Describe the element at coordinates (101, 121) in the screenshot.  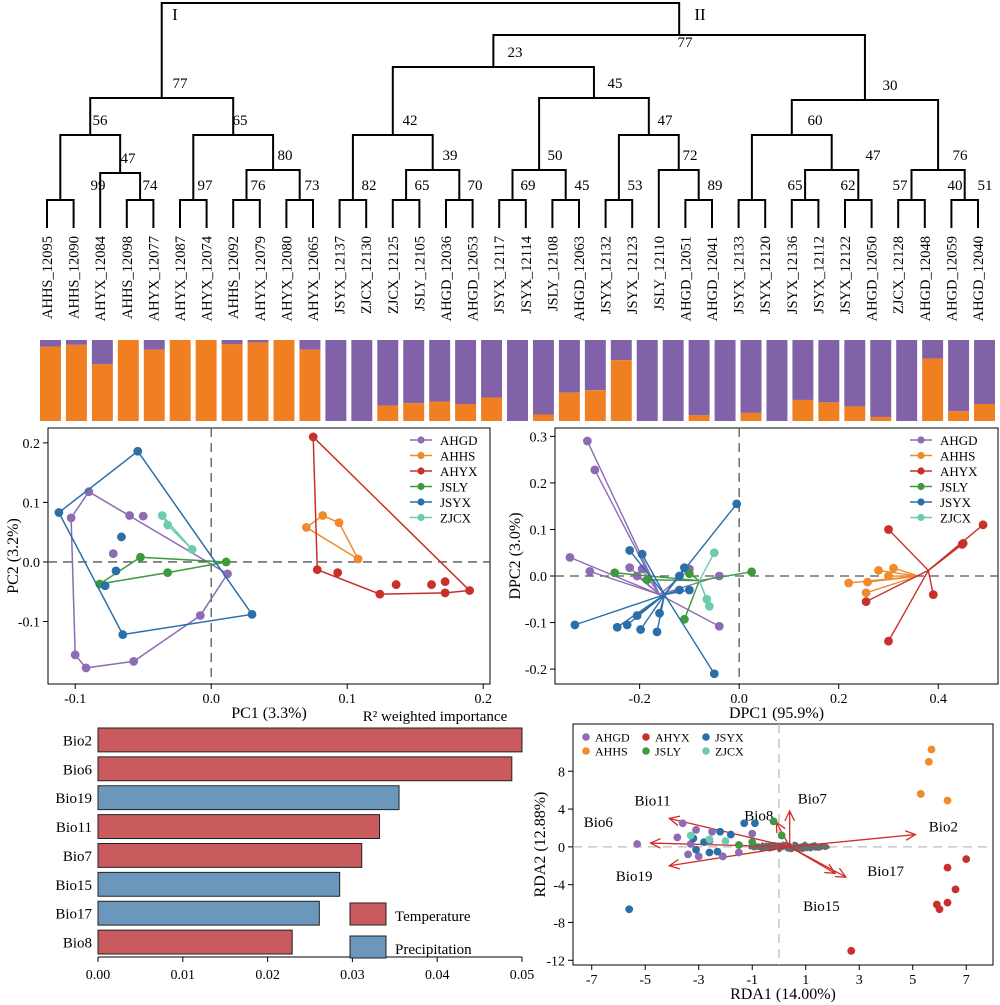
I see `bootstrap-value: 56` at that location.